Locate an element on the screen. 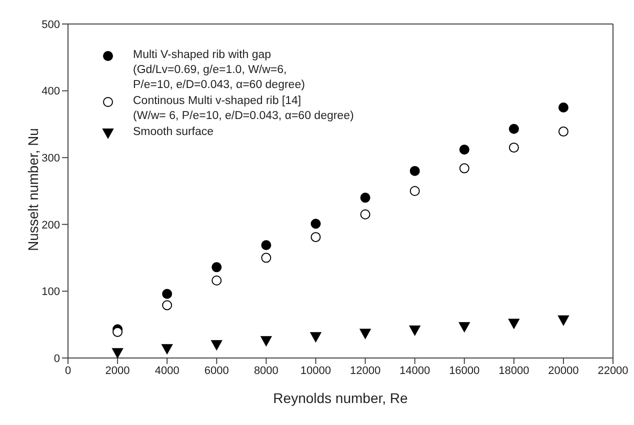 This screenshot has height=425, width=634. x-tick-label: 6000 is located at coordinates (216, 370).